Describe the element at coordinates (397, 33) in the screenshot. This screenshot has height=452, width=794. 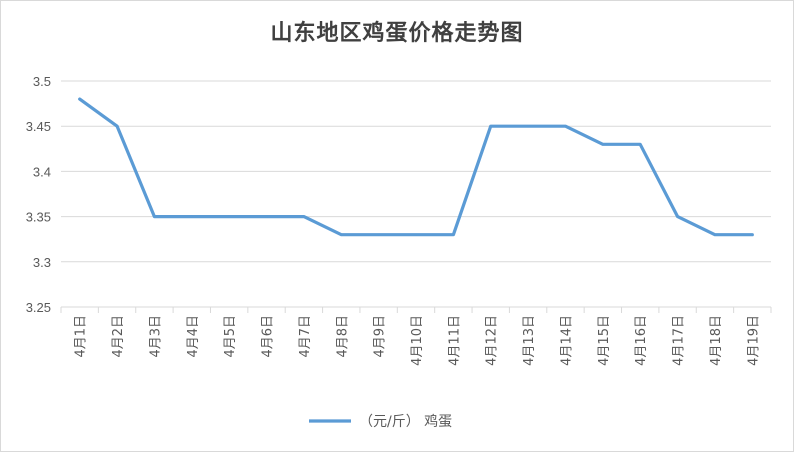
I see `chart-title: 山东地区鸡蛋价格走势图` at that location.